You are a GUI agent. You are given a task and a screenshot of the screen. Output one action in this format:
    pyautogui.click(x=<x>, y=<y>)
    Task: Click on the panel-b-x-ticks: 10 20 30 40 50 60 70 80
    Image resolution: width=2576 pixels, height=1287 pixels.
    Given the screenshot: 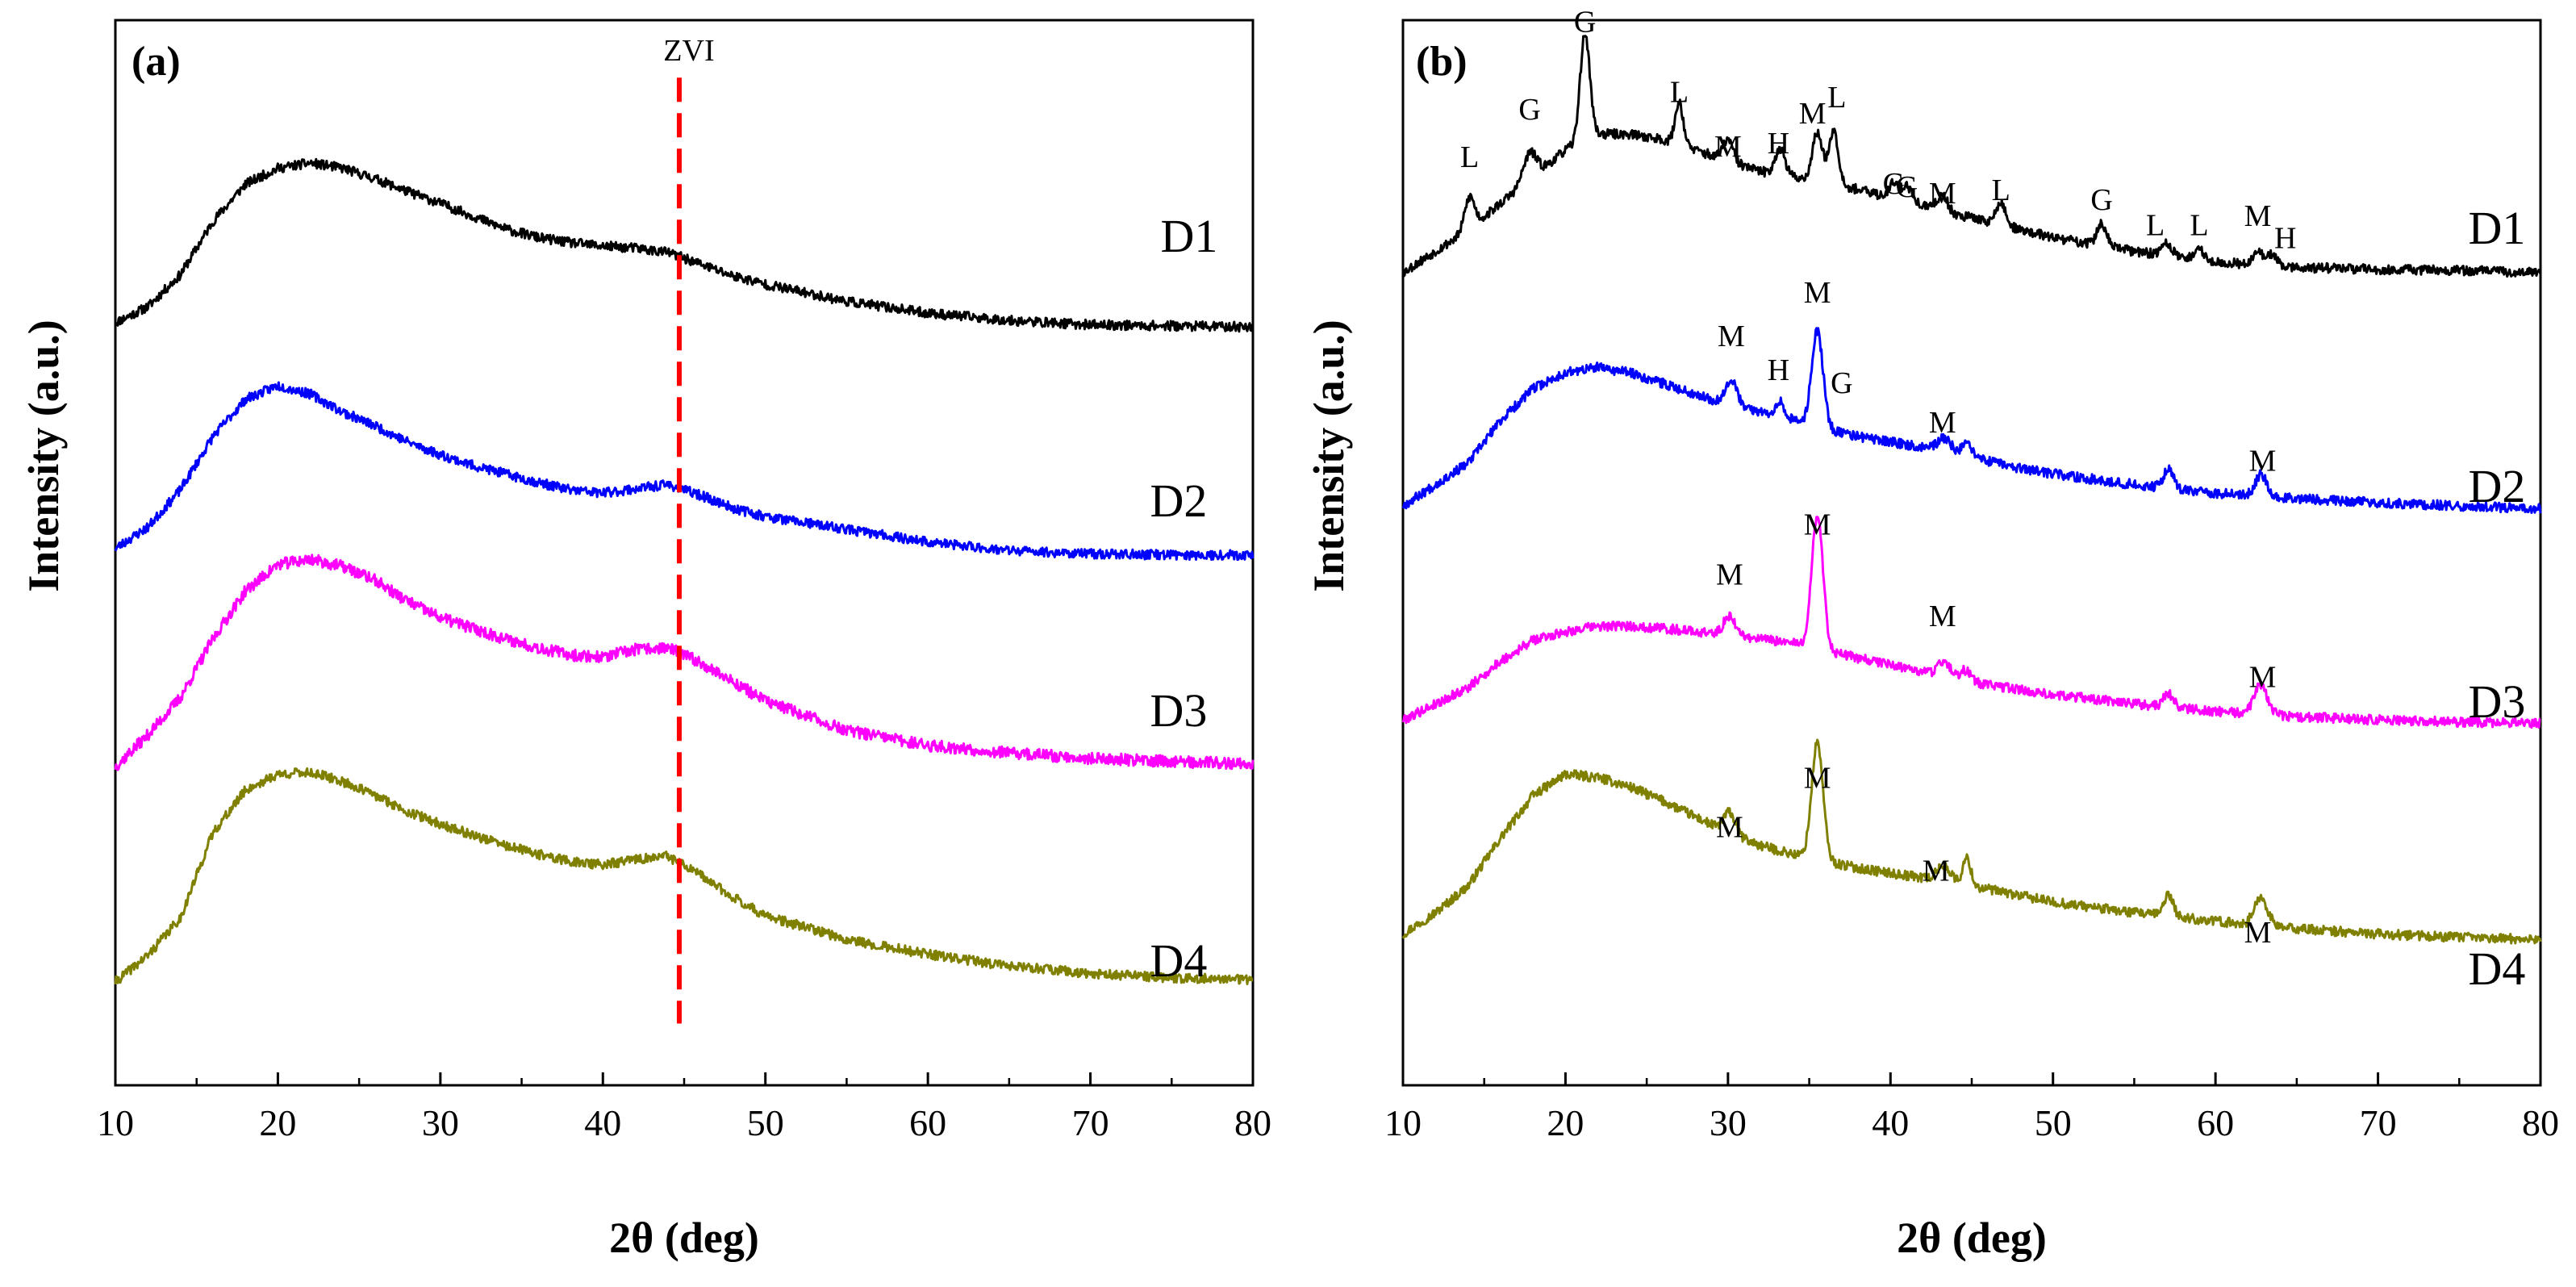 What is the action you would take?
    pyautogui.click(x=1971, y=1107)
    